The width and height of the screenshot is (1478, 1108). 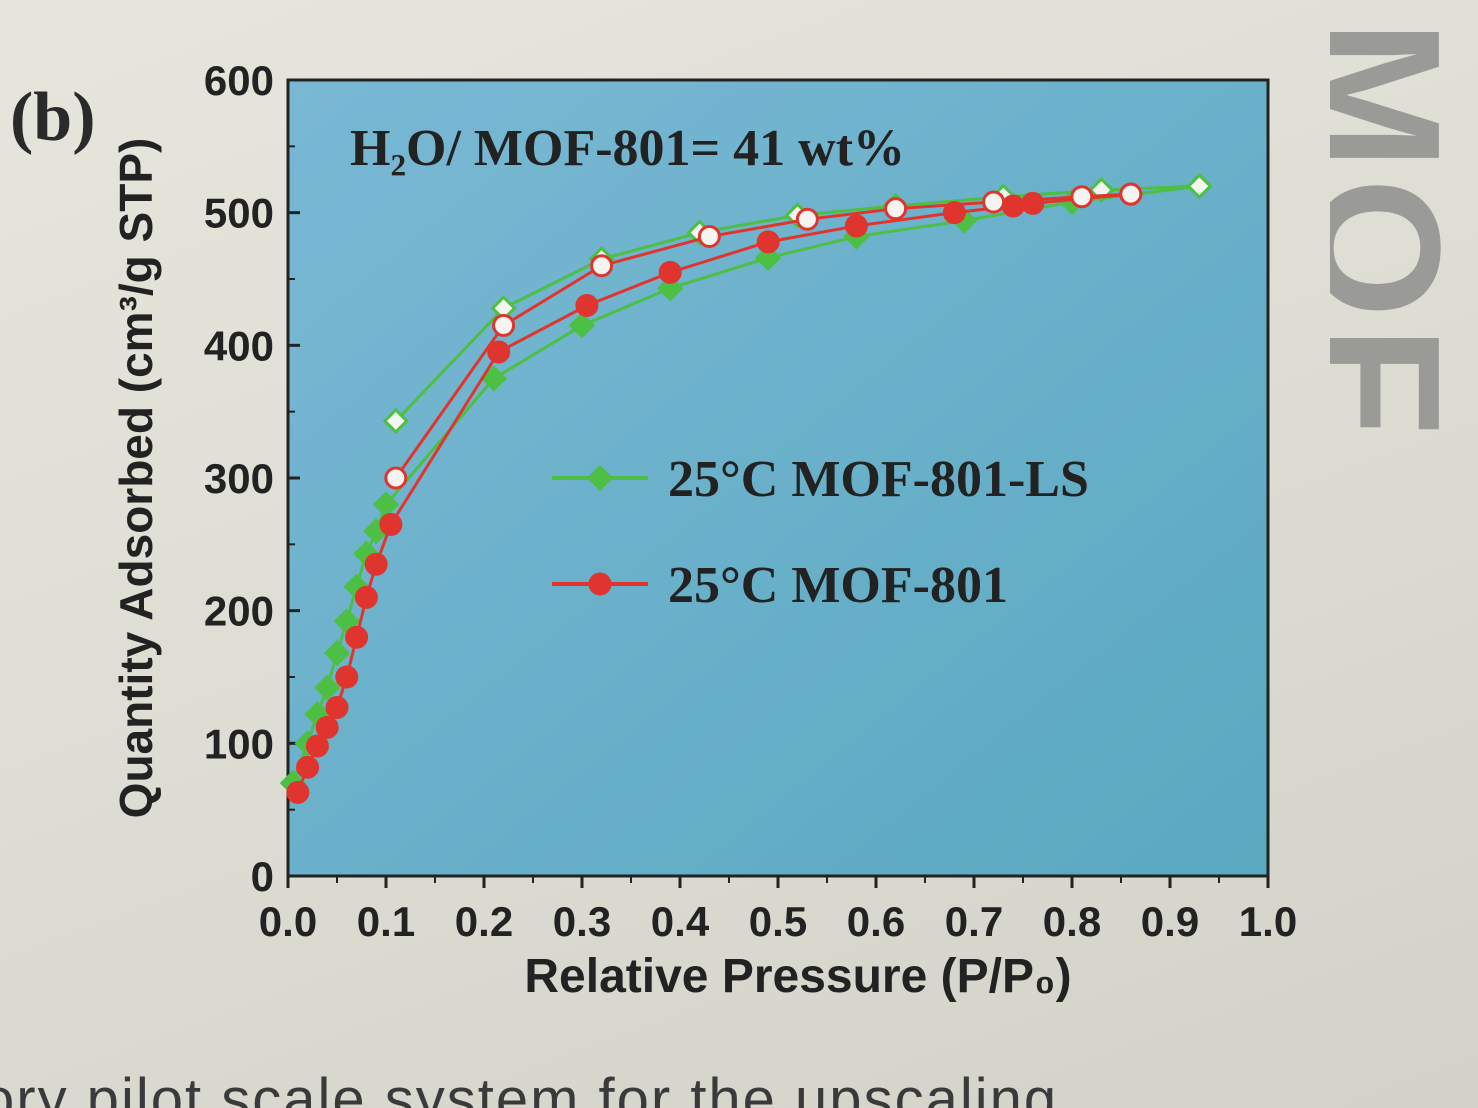 I want to click on y-tick-label: 400, so click(x=239, y=345).